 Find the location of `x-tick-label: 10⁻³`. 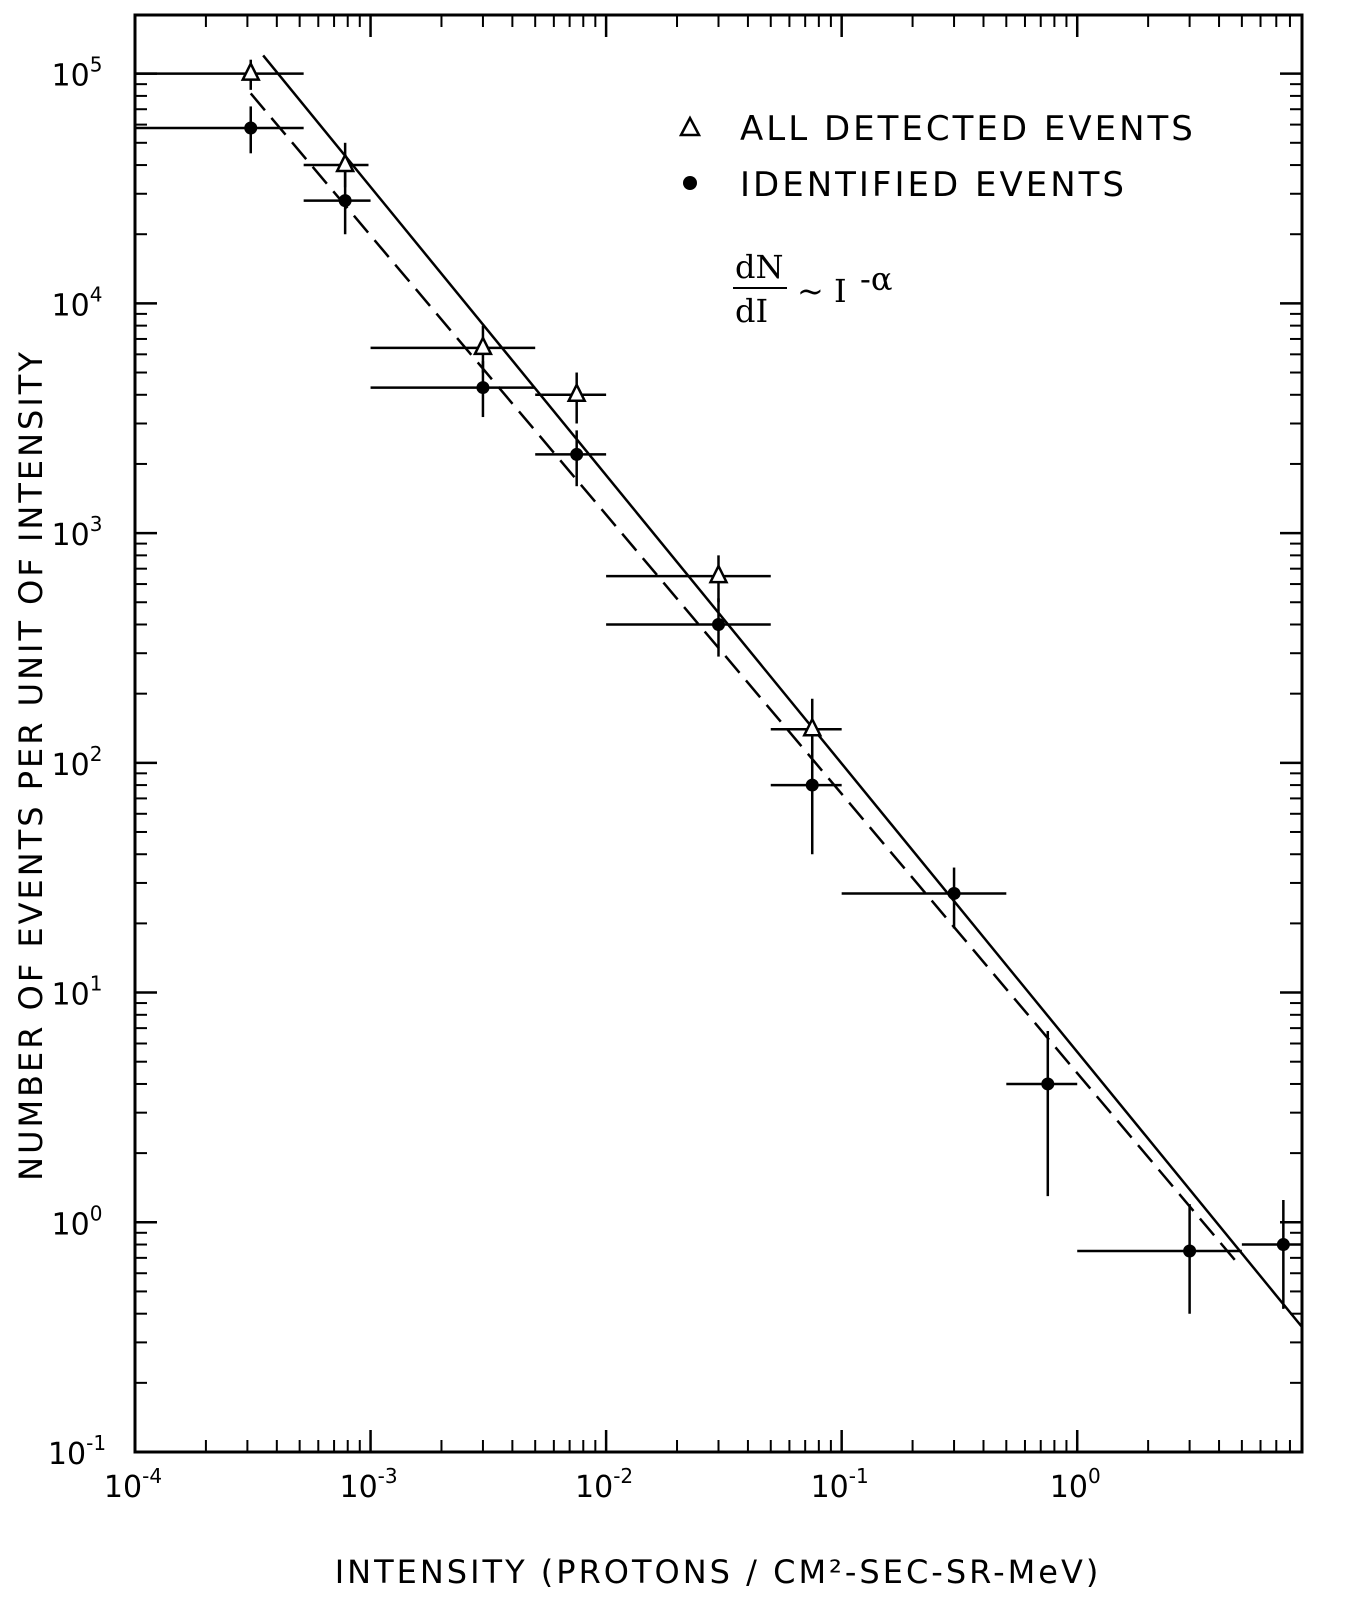

x-tick-label: 10⁻³ is located at coordinates (368, 1484).